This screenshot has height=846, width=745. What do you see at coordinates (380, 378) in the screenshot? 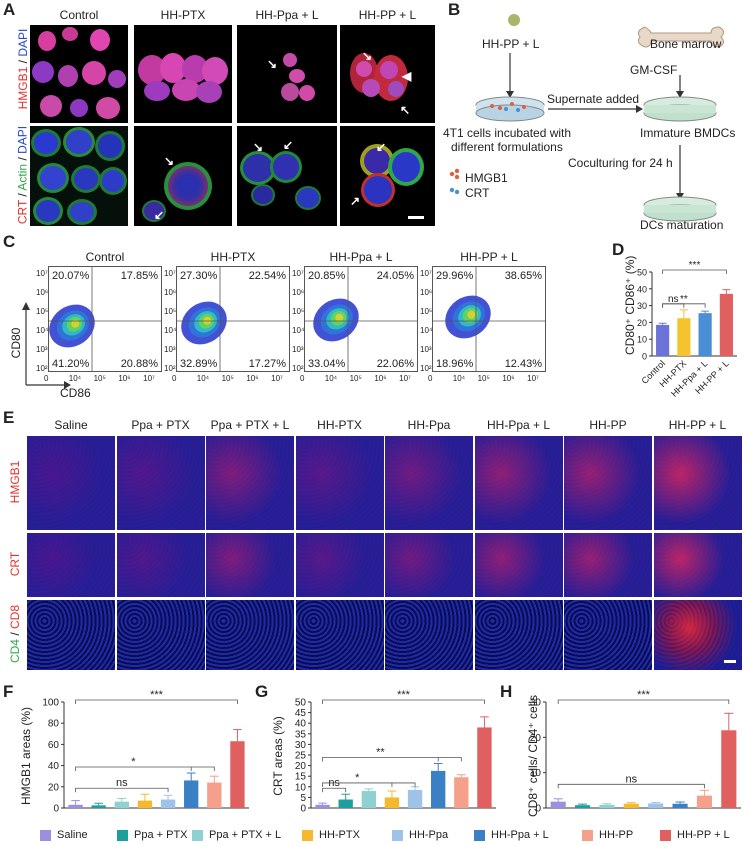
I see `flow-x-tick: 10⁶` at bounding box center [380, 378].